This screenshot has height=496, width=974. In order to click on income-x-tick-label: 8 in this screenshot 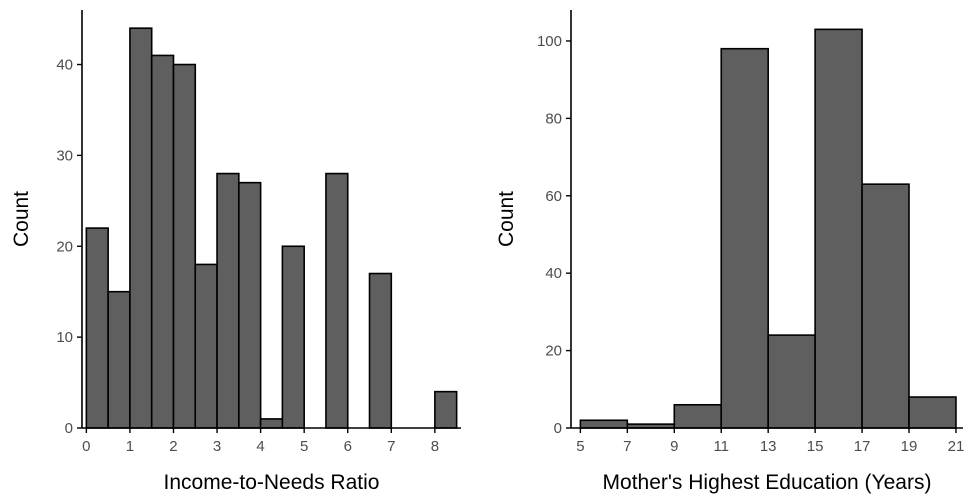, I will do `click(435, 446)`.